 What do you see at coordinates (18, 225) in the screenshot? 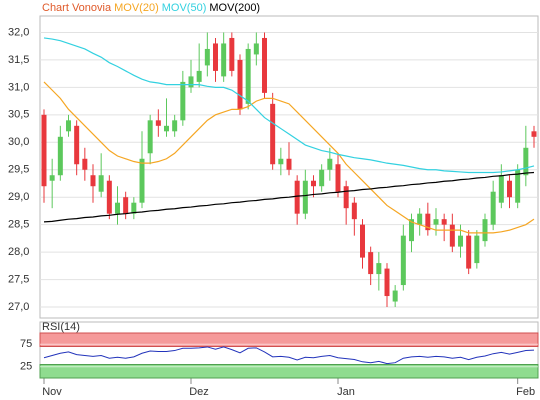
I see `y-tick-label: 28,5` at bounding box center [18, 225].